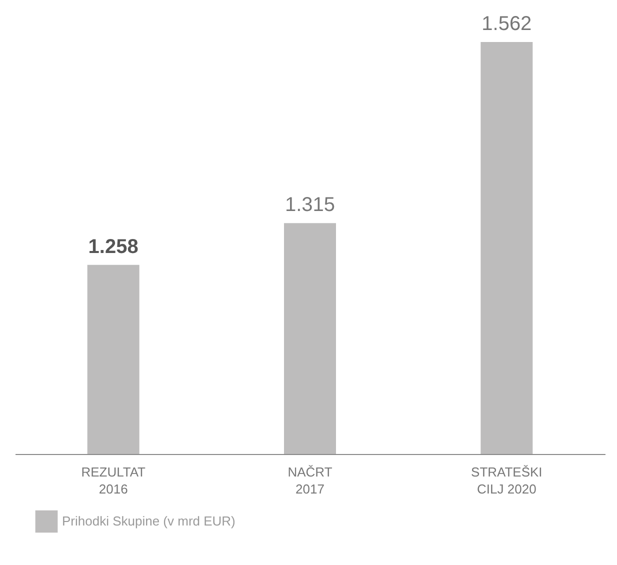  What do you see at coordinates (113, 480) in the screenshot?
I see `x-tick-label: REZULTAT 2016` at bounding box center [113, 480].